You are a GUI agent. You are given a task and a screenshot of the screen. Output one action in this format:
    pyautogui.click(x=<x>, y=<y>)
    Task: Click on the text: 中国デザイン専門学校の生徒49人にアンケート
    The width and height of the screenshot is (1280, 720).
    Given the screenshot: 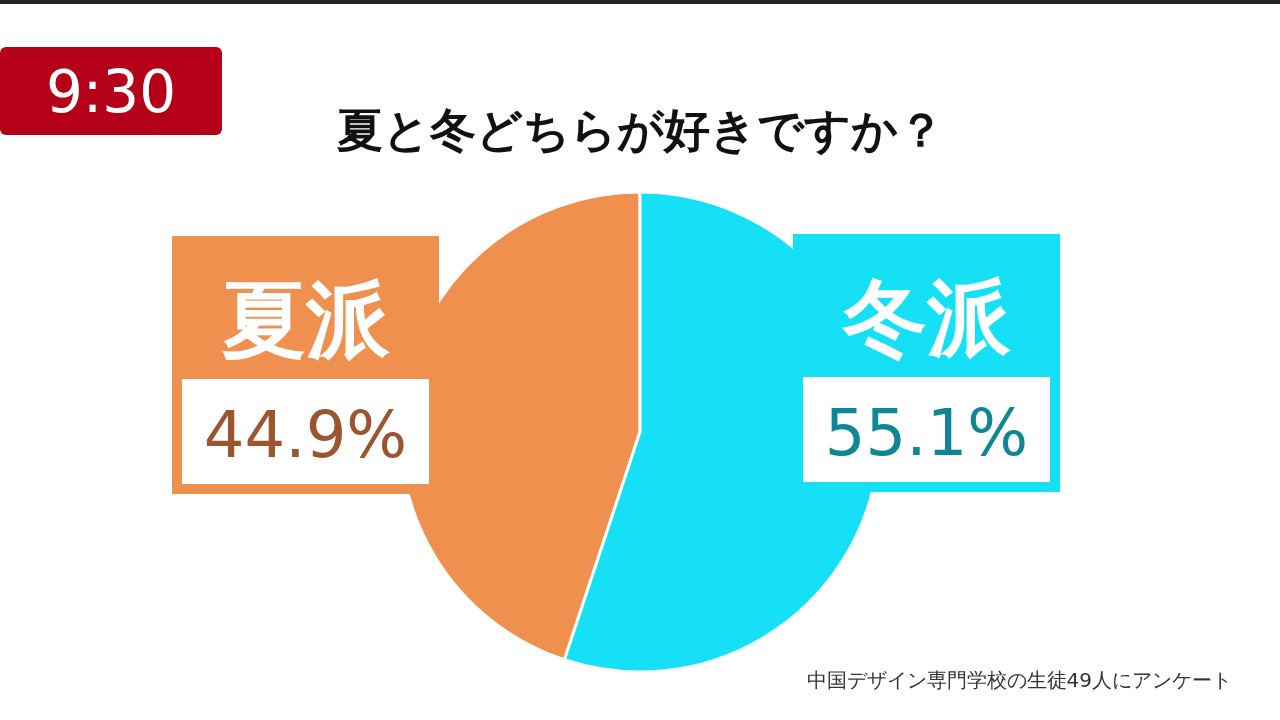 What is the action you would take?
    pyautogui.click(x=1019, y=680)
    